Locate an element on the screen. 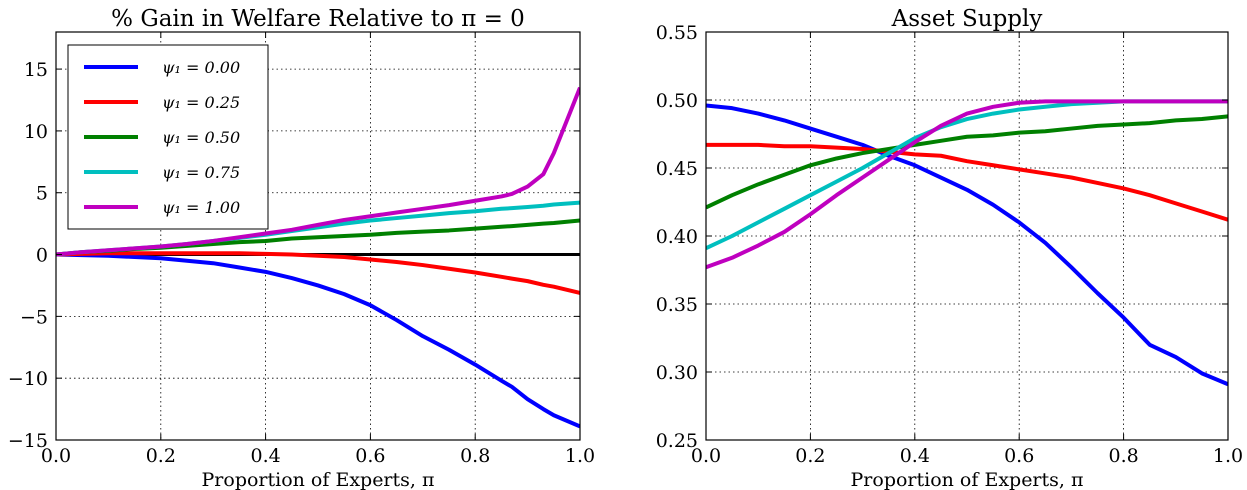  chart-2-xtick-label-3: 0.6 is located at coordinates (1019, 456).